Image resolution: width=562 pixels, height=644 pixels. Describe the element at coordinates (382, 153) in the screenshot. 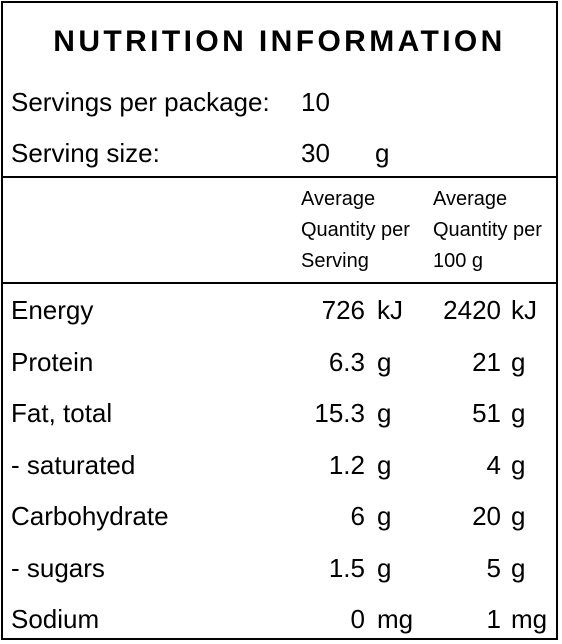

I see `serving-size-unit: g` at that location.